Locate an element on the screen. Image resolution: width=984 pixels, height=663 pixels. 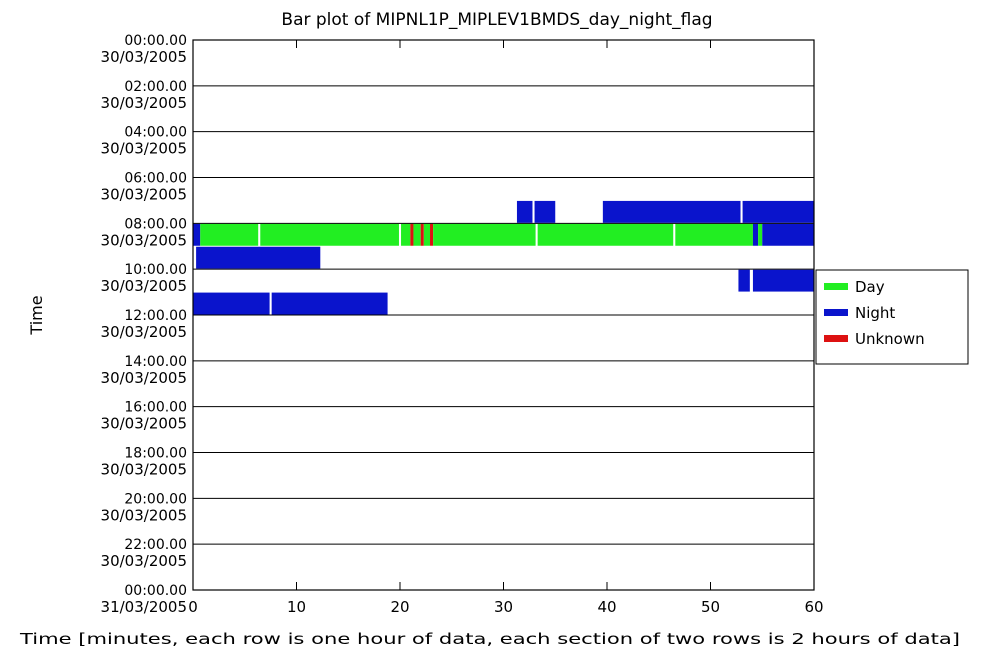
bars-layer is located at coordinates (503, 257).